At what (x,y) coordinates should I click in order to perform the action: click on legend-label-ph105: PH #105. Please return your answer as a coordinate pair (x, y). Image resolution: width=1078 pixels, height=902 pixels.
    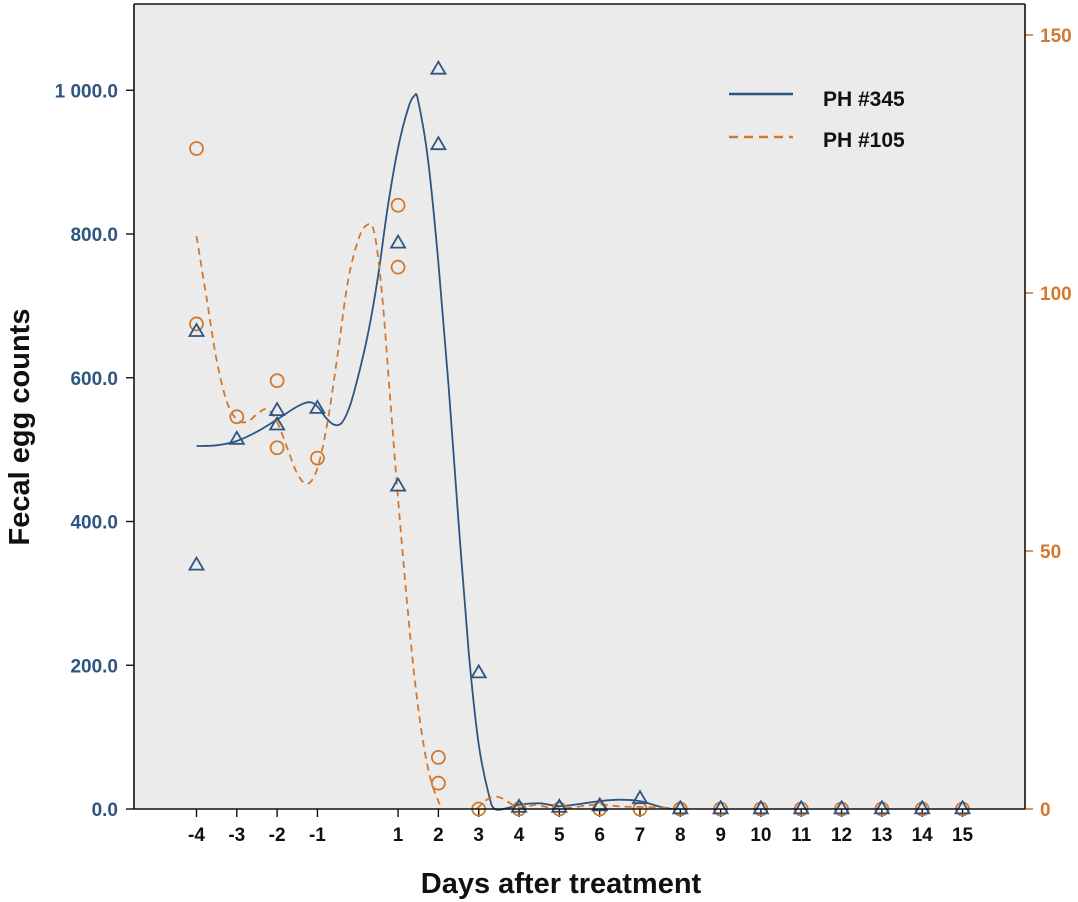
    Looking at the image, I should click on (864, 140).